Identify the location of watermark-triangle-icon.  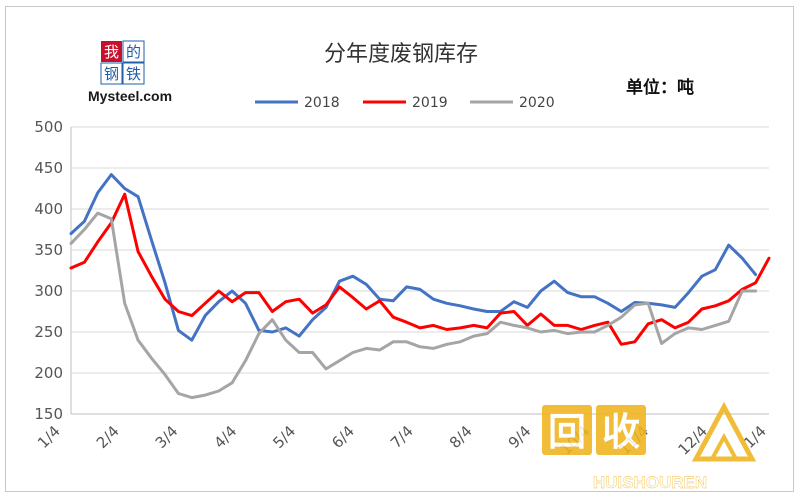
(724, 431).